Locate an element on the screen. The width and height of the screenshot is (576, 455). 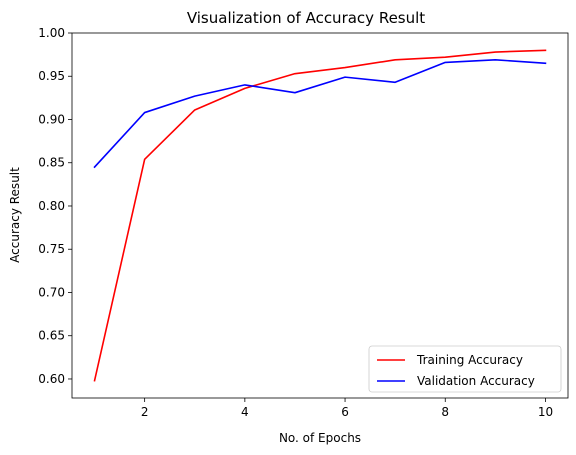
y-tick-label: 0.90 is located at coordinates (51, 119).